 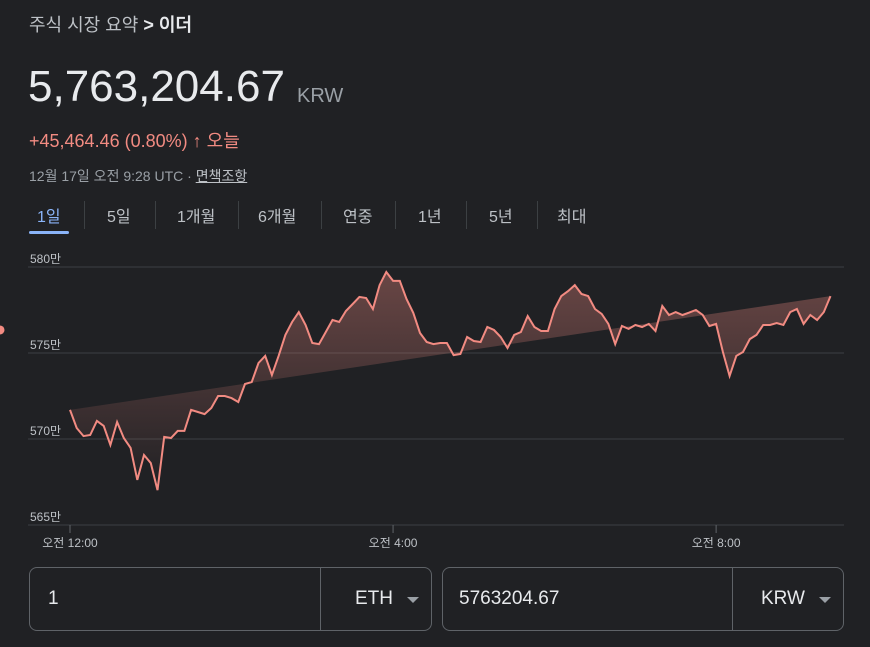 I want to click on tab: 1일, so click(x=49, y=217).